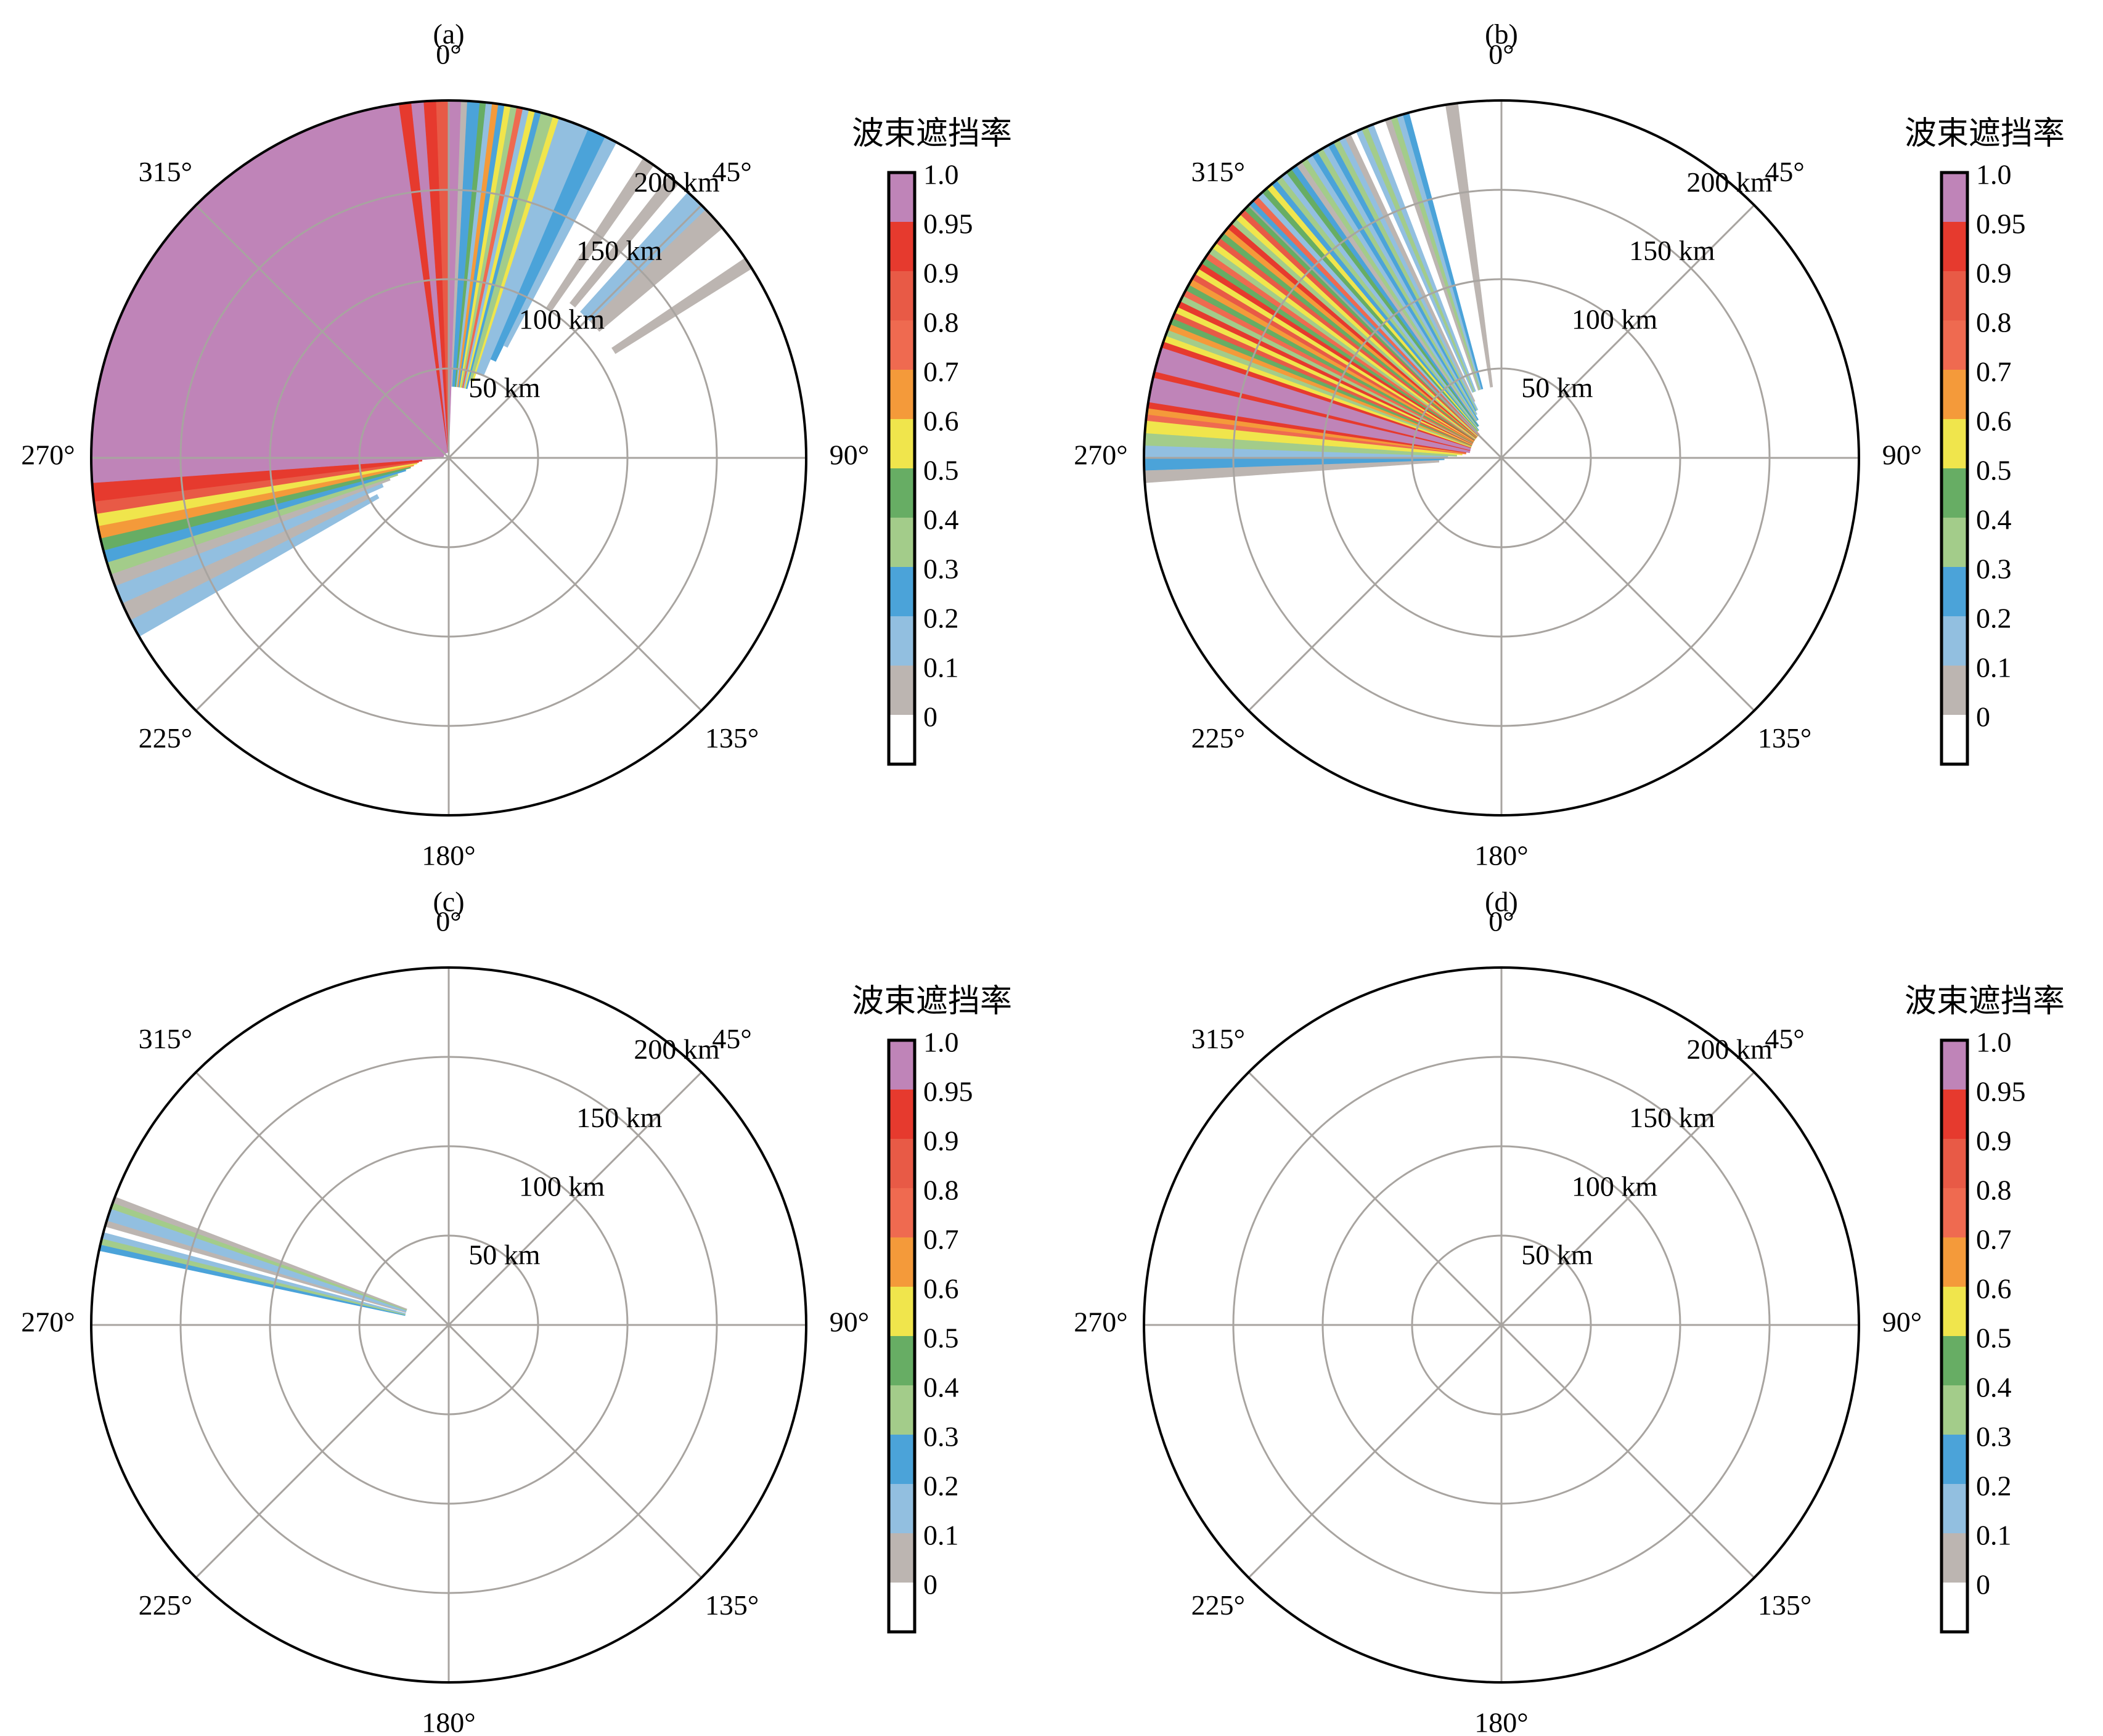 This screenshot has height=1736, width=2103. I want to click on ring-label: 50 km, so click(1557, 1255).